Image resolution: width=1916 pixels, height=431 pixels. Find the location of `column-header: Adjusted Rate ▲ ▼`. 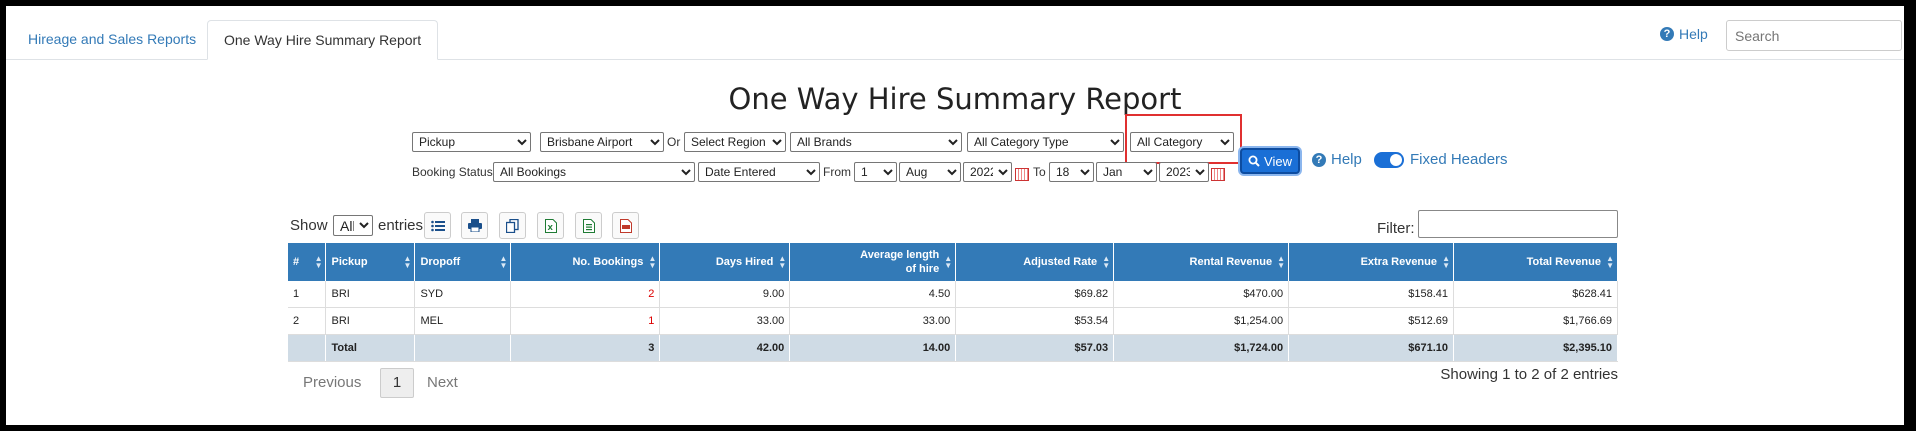

column-header: Adjusted Rate ▲ ▼ is located at coordinates (1035, 262).